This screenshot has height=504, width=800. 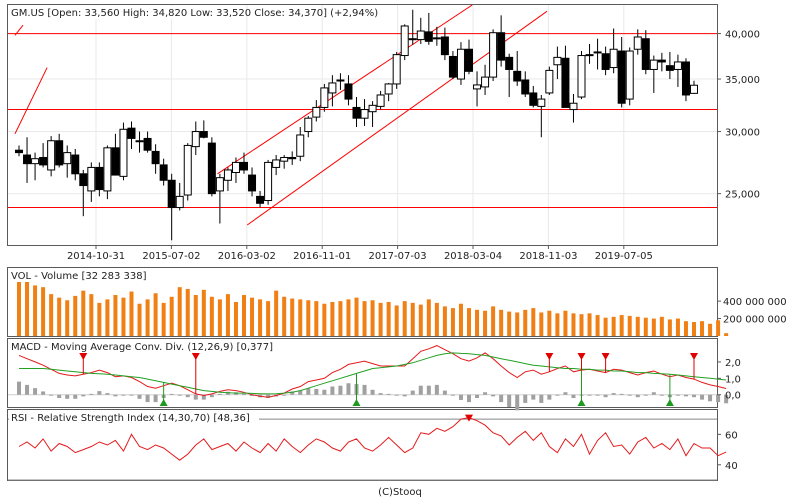 I want to click on price-x-tick-label: 2016-03-02, so click(x=247, y=256).